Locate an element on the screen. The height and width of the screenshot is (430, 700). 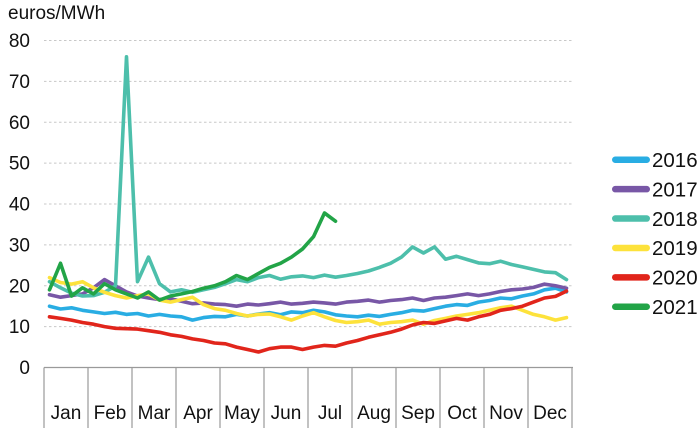
series-line-2016 is located at coordinates (308, 304).